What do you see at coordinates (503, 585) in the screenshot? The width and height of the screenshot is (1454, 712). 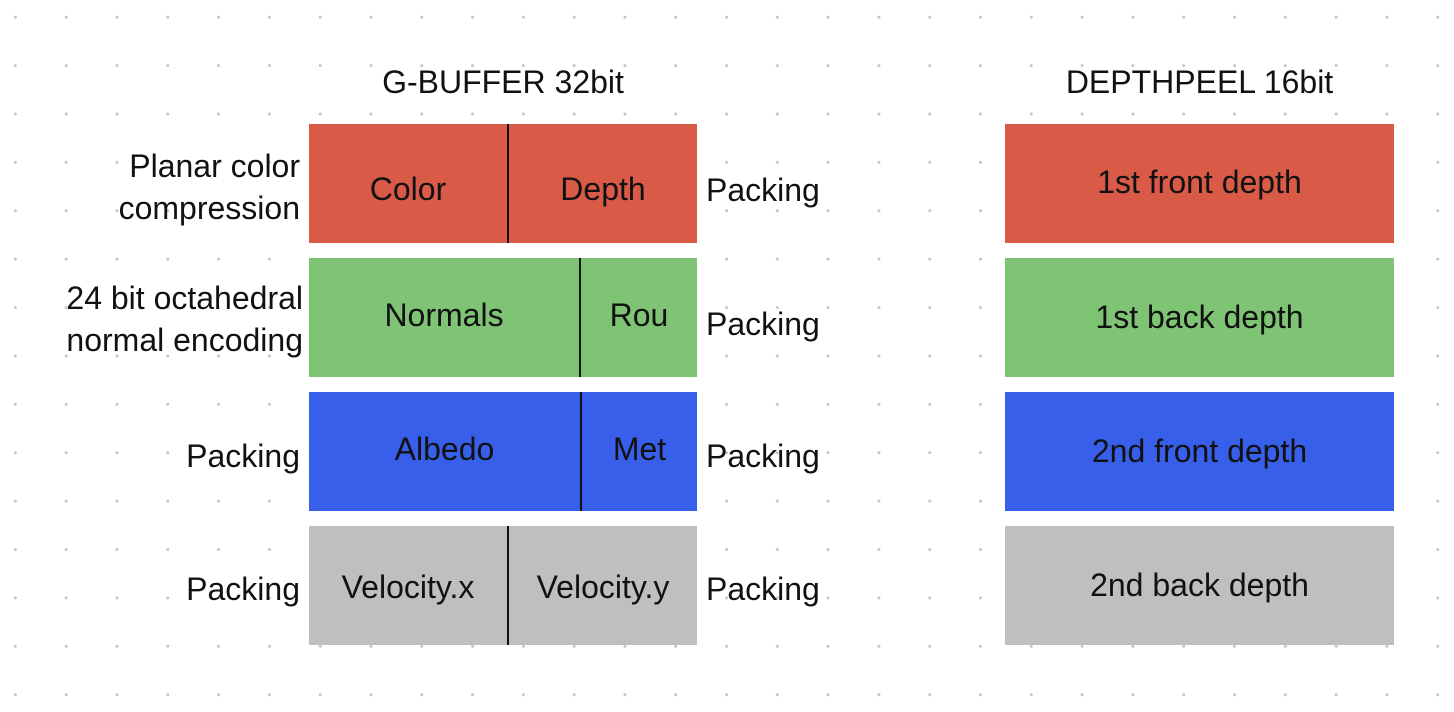 I see `gbuffer-row-4: Velocity.x Velocity.y` at bounding box center [503, 585].